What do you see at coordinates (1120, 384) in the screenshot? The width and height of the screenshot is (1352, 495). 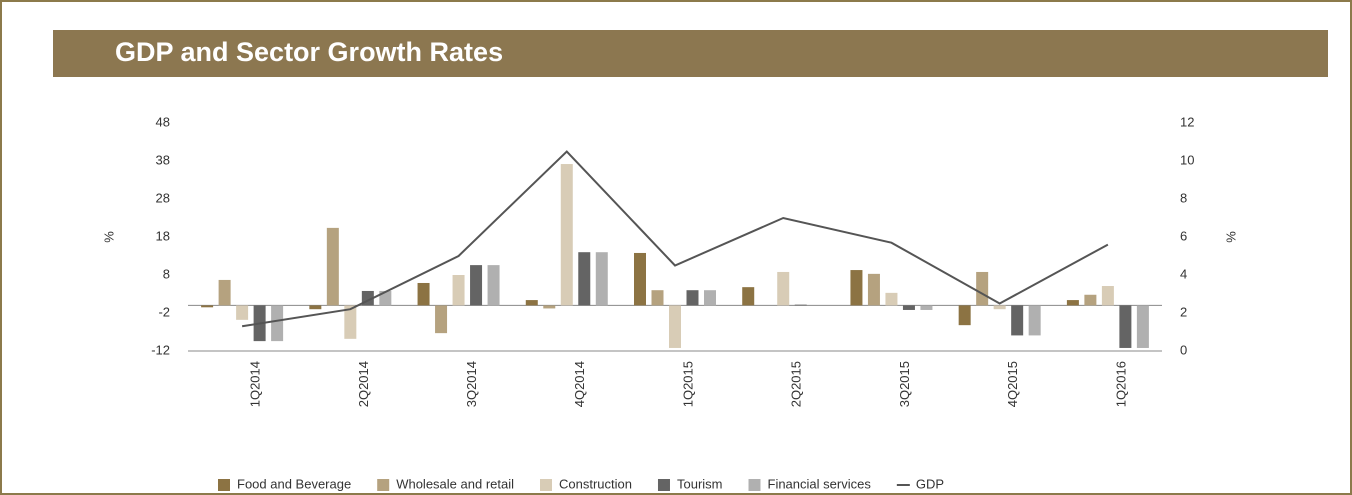 I see `x-tick-label: 1Q2016` at bounding box center [1120, 384].